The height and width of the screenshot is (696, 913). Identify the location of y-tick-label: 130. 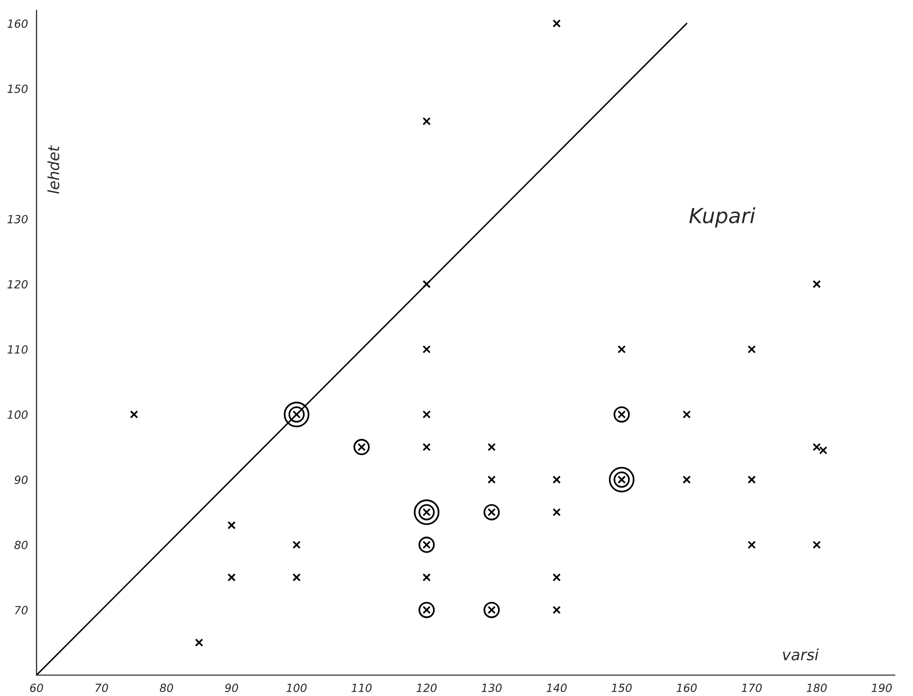
(18, 219).